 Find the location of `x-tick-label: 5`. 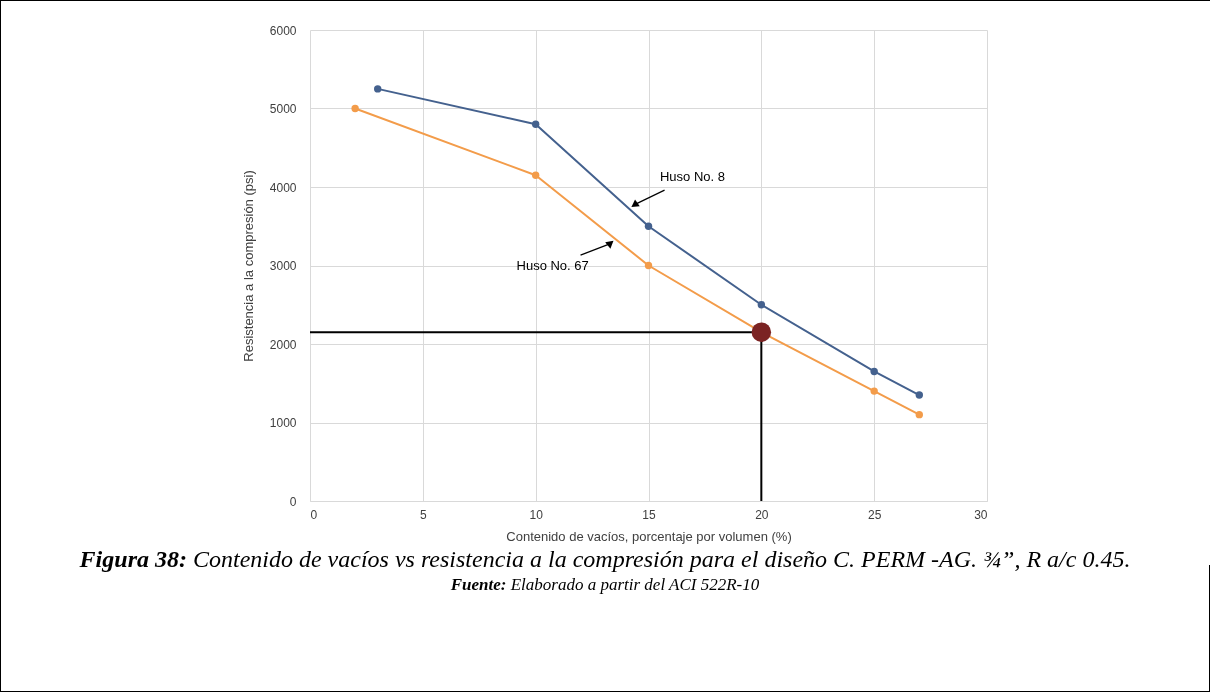

x-tick-label: 5 is located at coordinates (423, 514).